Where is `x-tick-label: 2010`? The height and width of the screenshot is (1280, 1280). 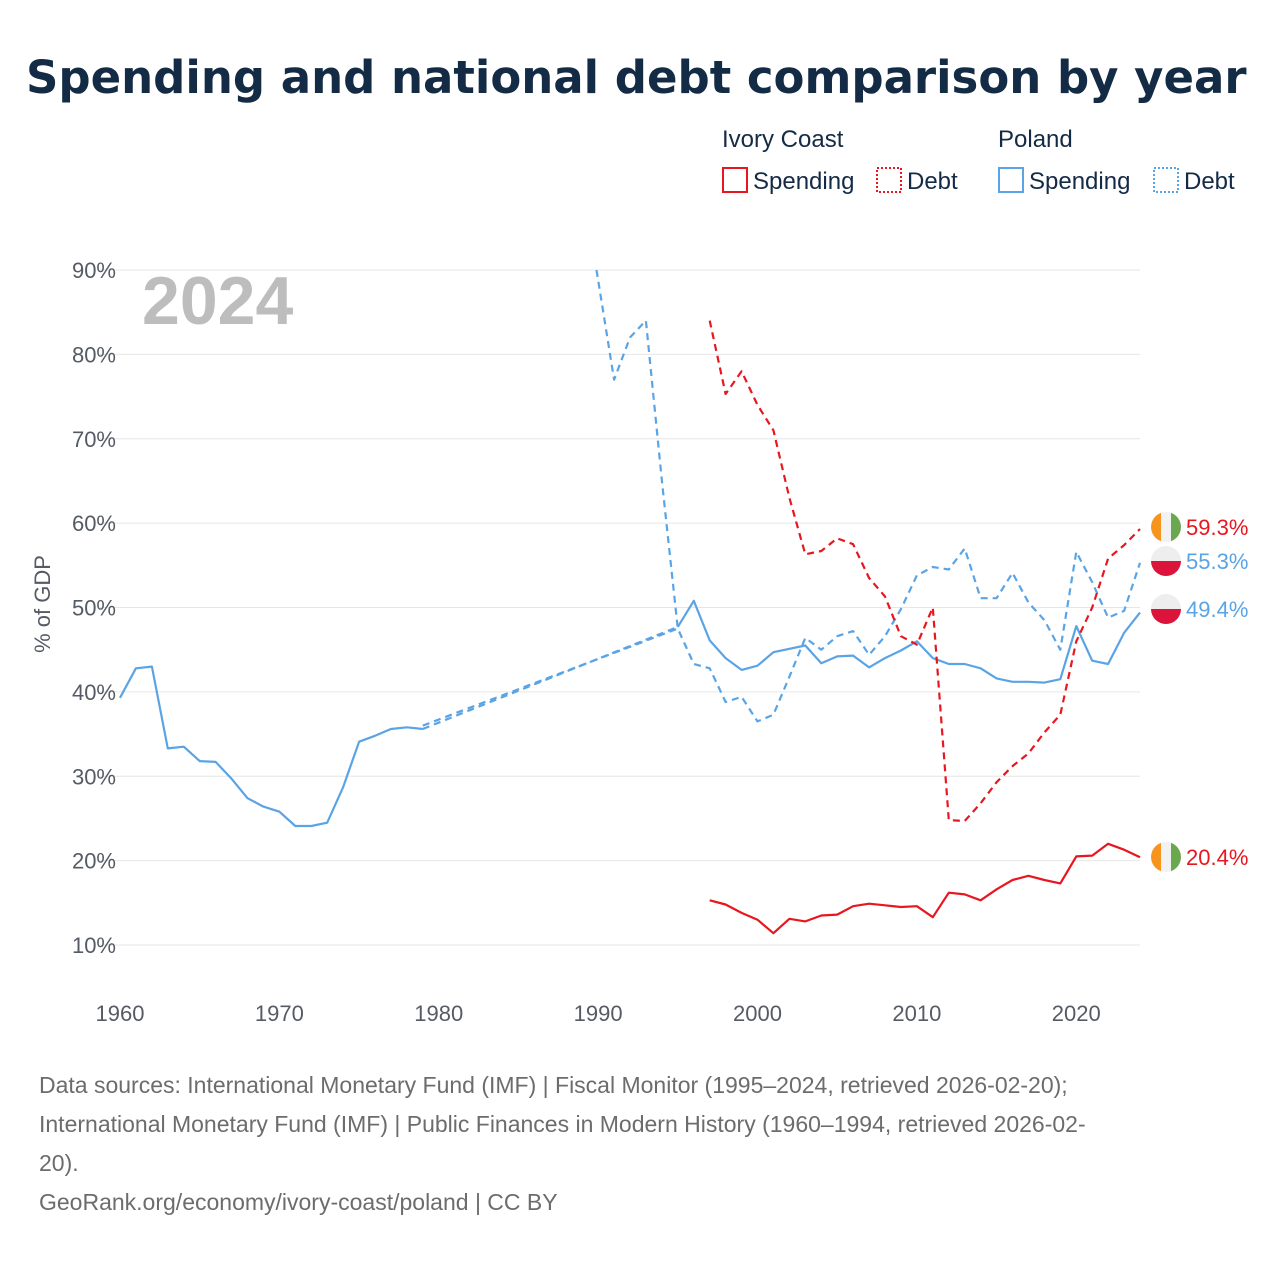 x-tick-label: 2010 is located at coordinates (916, 1013).